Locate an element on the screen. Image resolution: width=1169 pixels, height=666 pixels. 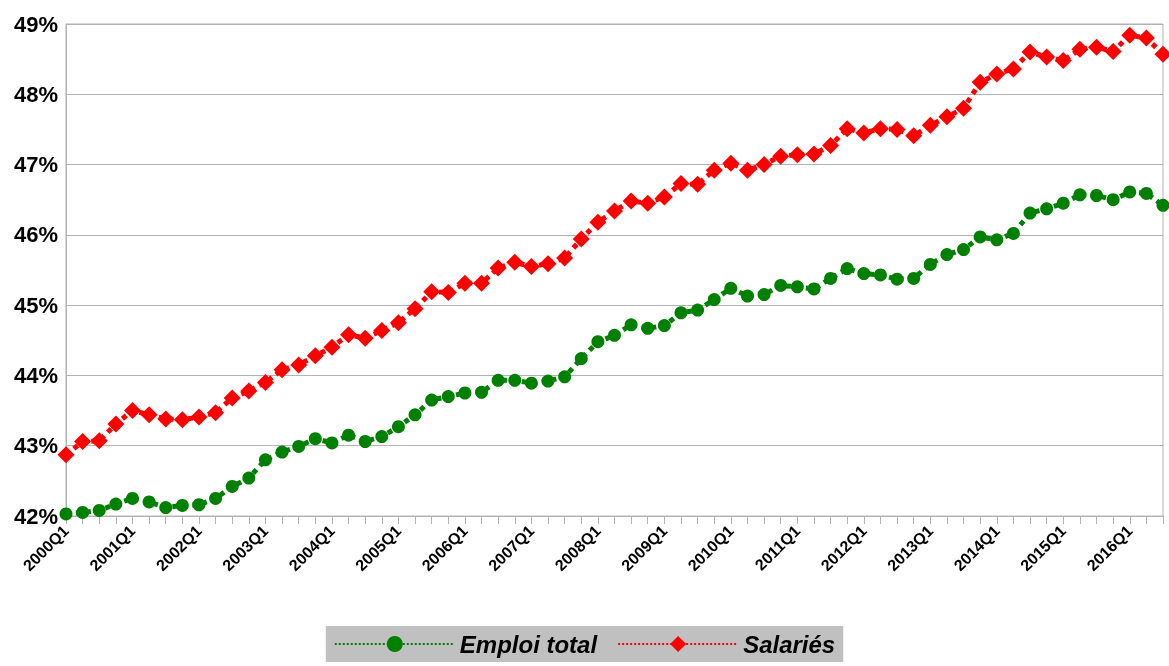
y-tick-label: 45% is located at coordinates (35, 305).